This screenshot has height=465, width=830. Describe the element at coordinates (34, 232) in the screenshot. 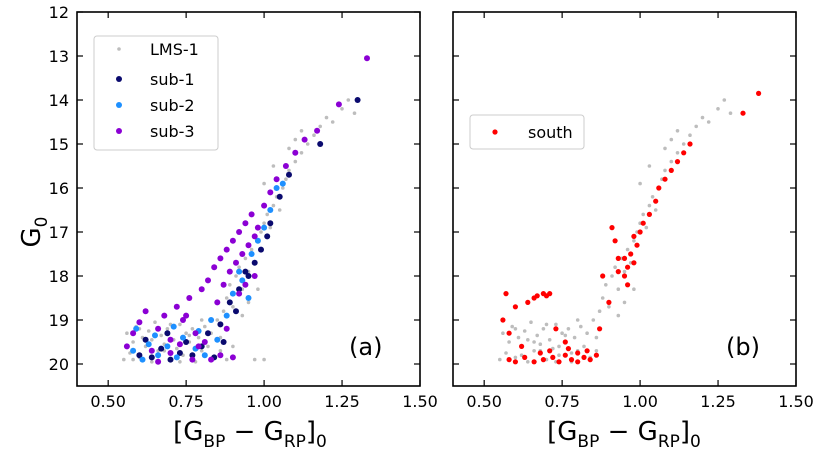

I see `y-axis-label: G0` at that location.